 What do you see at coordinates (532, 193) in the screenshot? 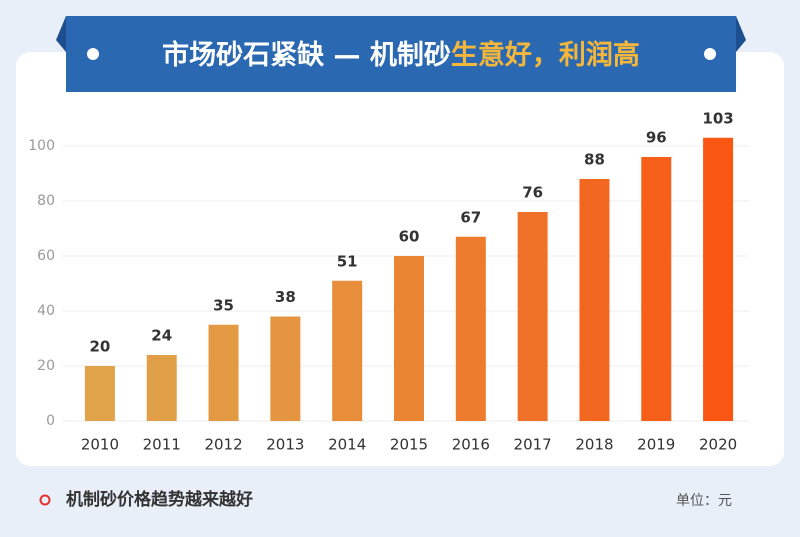
I see `value-label: 76` at bounding box center [532, 193].